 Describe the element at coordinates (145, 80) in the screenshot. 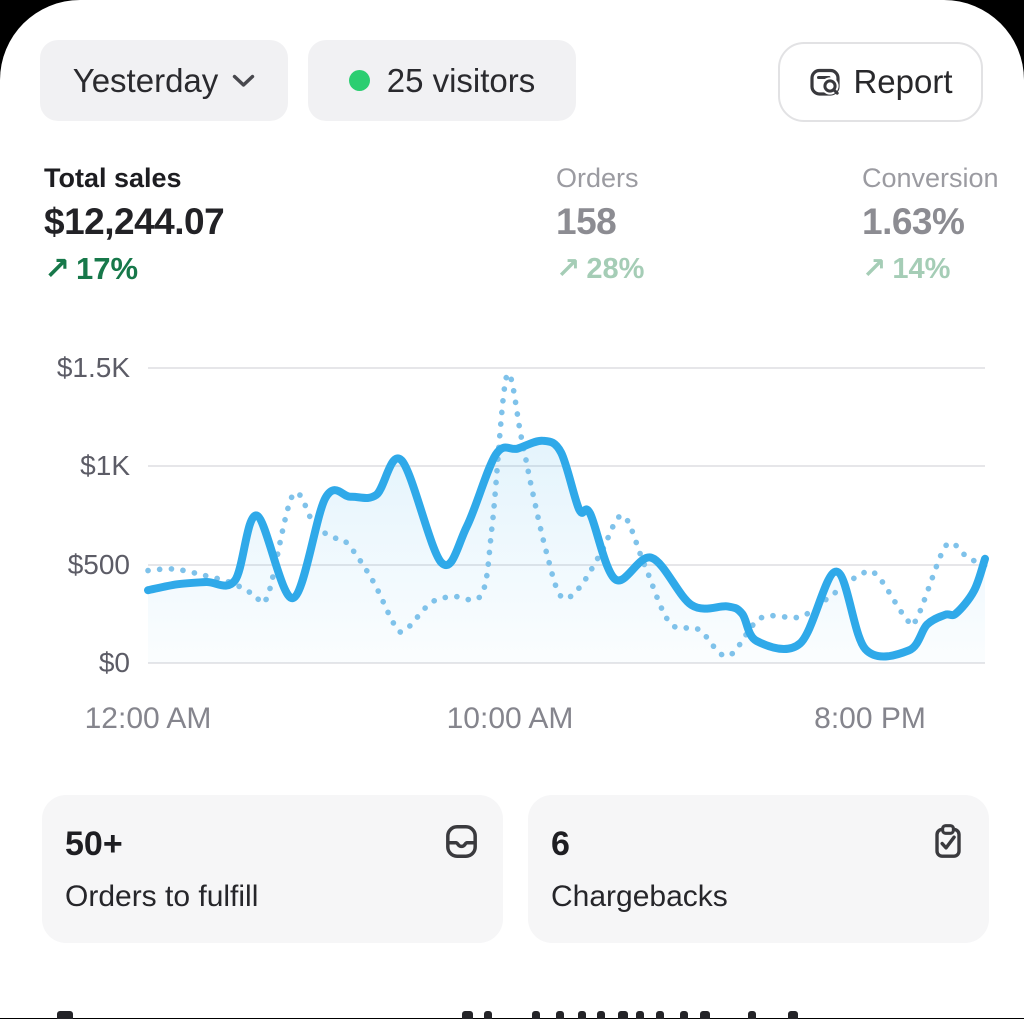

I see `date-range-label: Yesterday` at that location.